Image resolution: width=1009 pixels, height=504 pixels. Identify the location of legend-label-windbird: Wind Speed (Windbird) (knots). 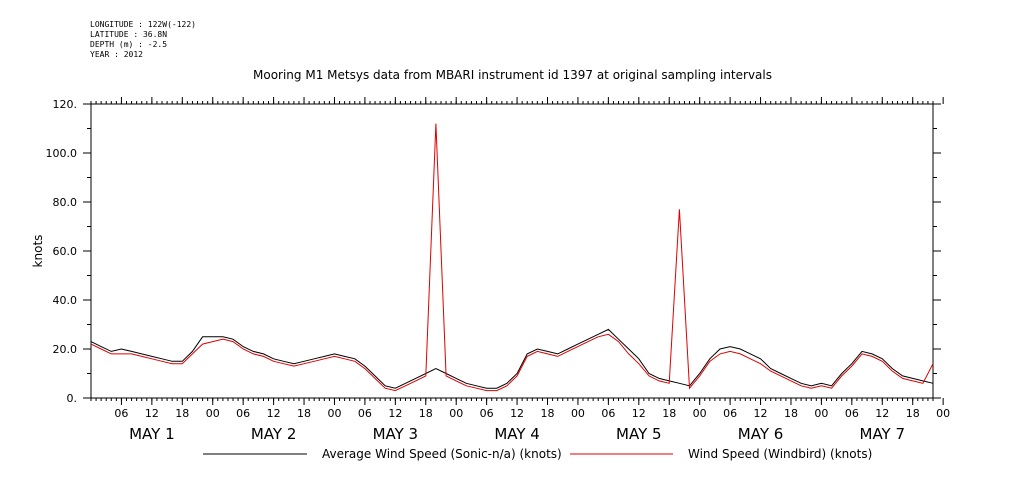
(780, 454).